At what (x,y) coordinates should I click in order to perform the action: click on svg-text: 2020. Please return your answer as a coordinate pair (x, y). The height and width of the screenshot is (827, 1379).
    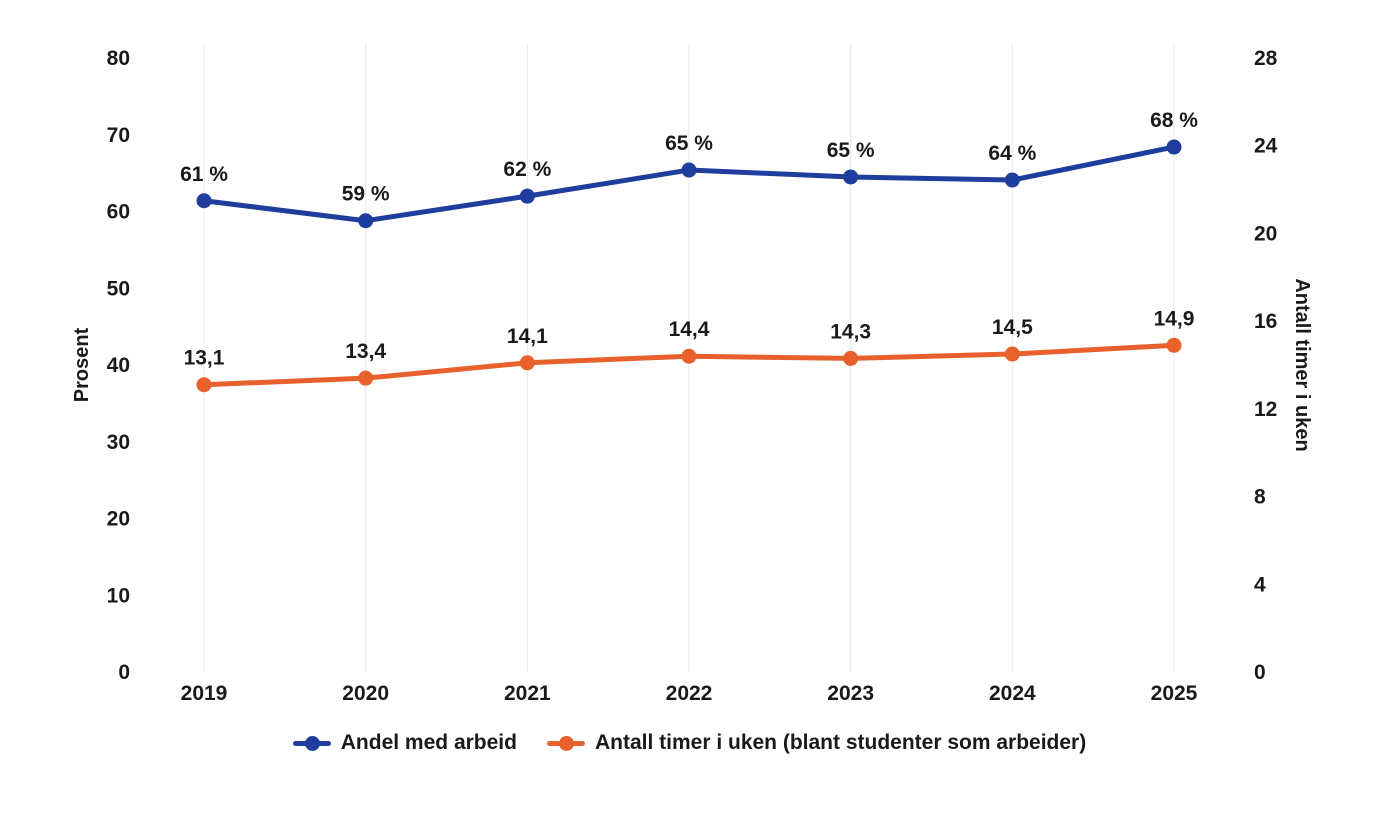
    Looking at the image, I should click on (365, 693).